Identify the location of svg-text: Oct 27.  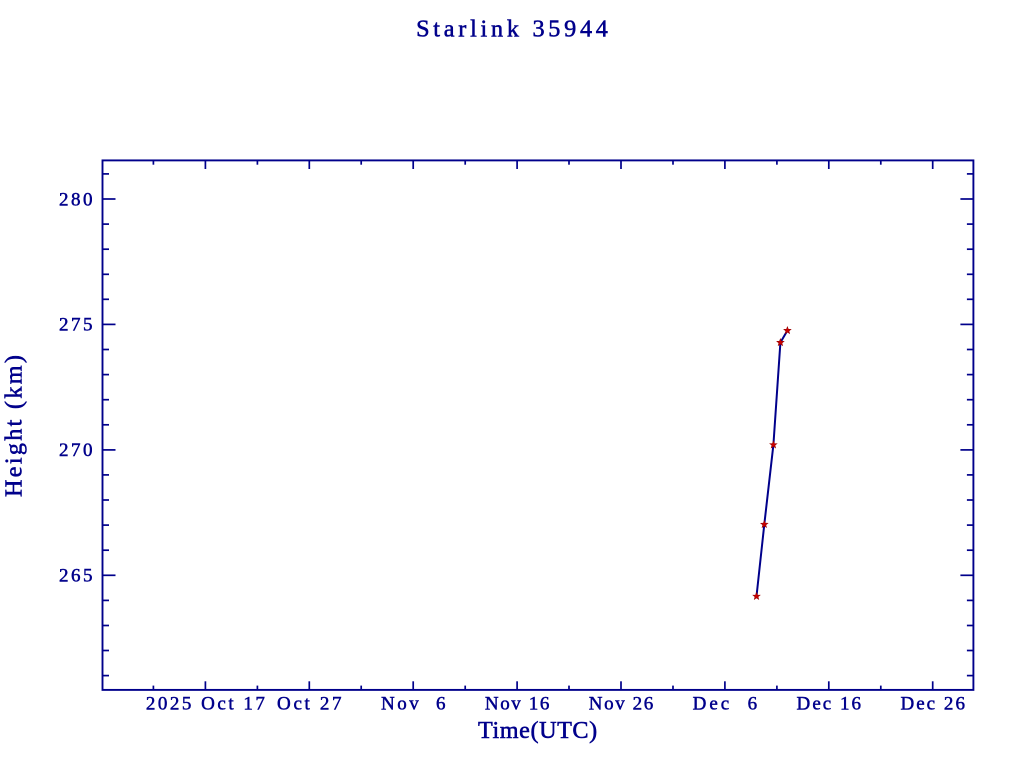
(309, 704).